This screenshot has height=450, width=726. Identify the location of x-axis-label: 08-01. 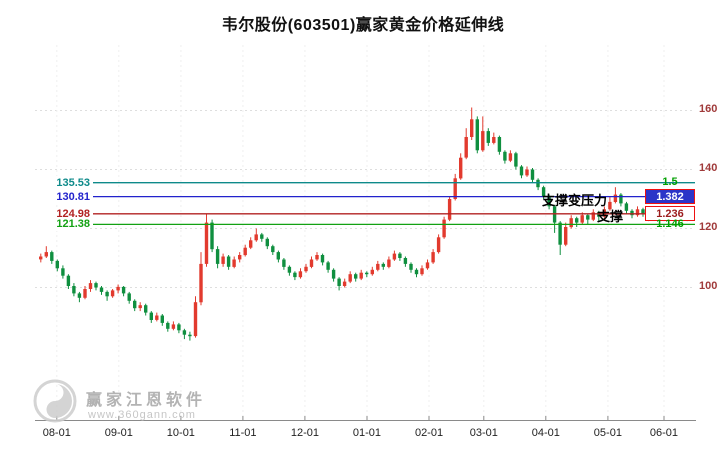
(56, 433).